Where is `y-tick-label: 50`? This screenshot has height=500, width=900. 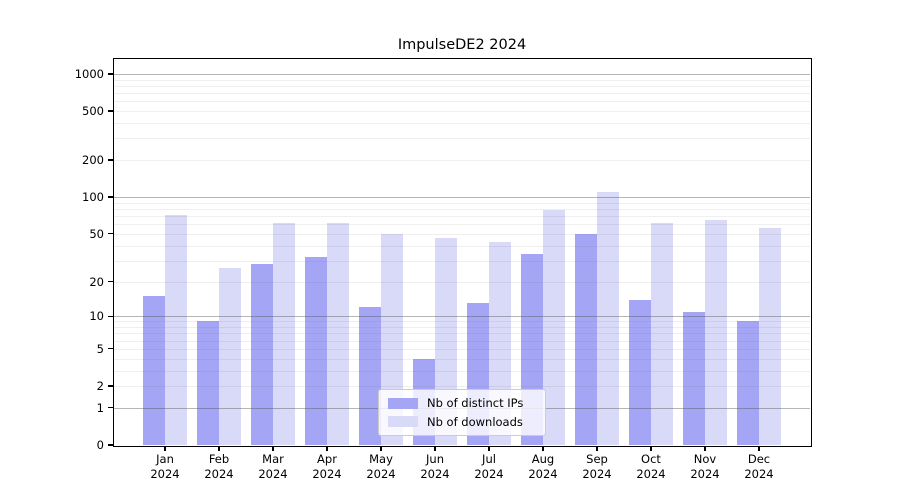
y-tick-label: 50 is located at coordinates (96, 233).